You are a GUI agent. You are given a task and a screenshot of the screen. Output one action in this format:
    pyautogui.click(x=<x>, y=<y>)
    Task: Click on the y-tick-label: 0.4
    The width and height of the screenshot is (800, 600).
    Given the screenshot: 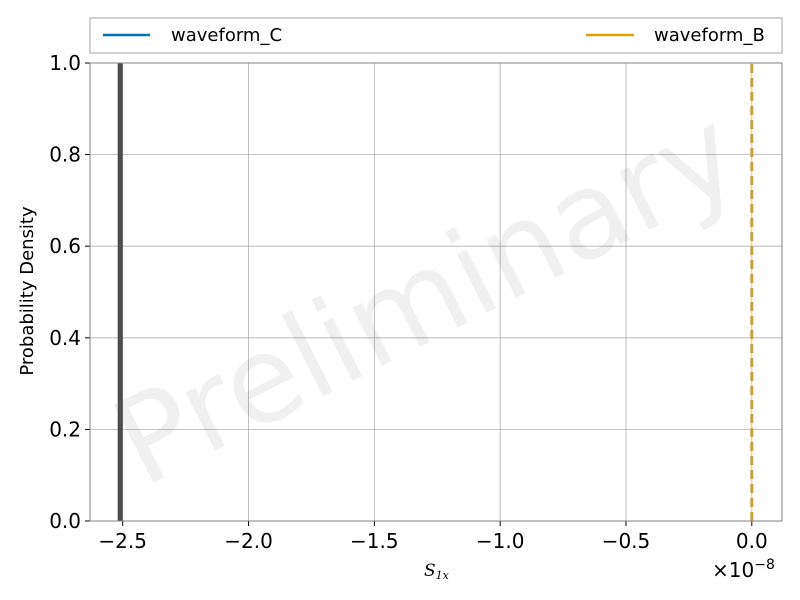 What is the action you would take?
    pyautogui.click(x=65, y=338)
    